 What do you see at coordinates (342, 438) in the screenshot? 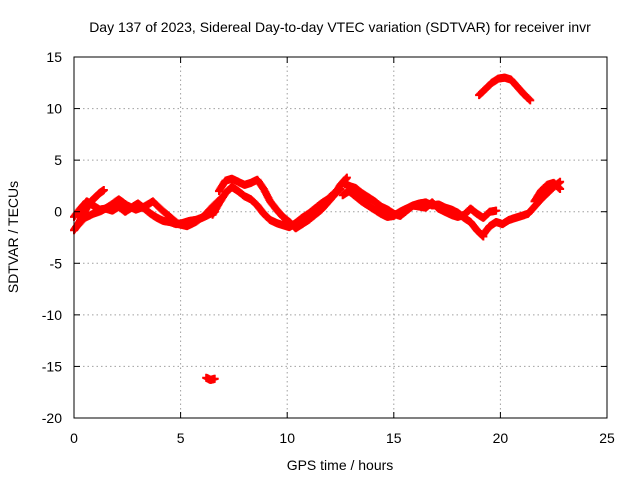
I see `x-tick-labels: 0 5 10 15 20 25` at bounding box center [342, 438].